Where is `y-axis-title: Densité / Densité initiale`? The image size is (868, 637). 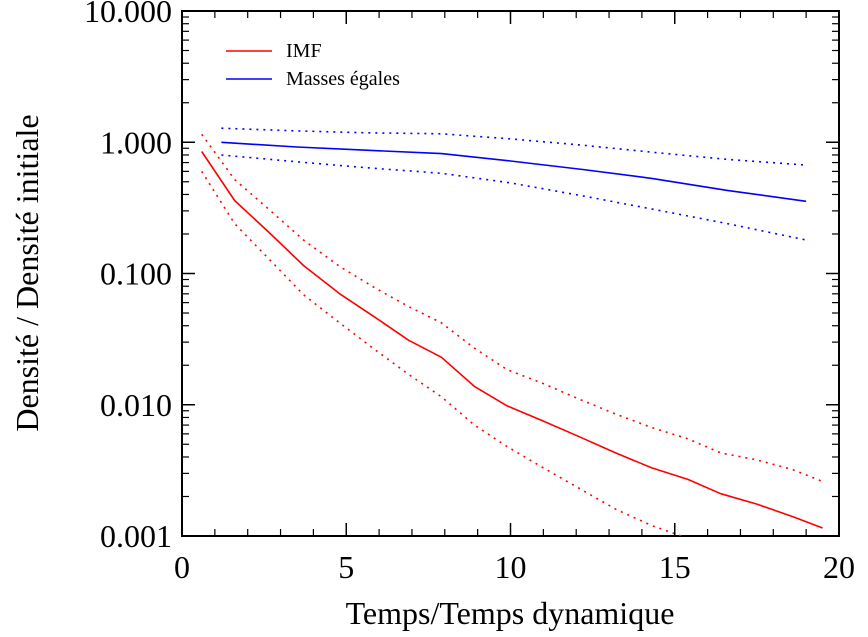
y-axis-title: Densité / Densité initiale is located at coordinates (27, 272).